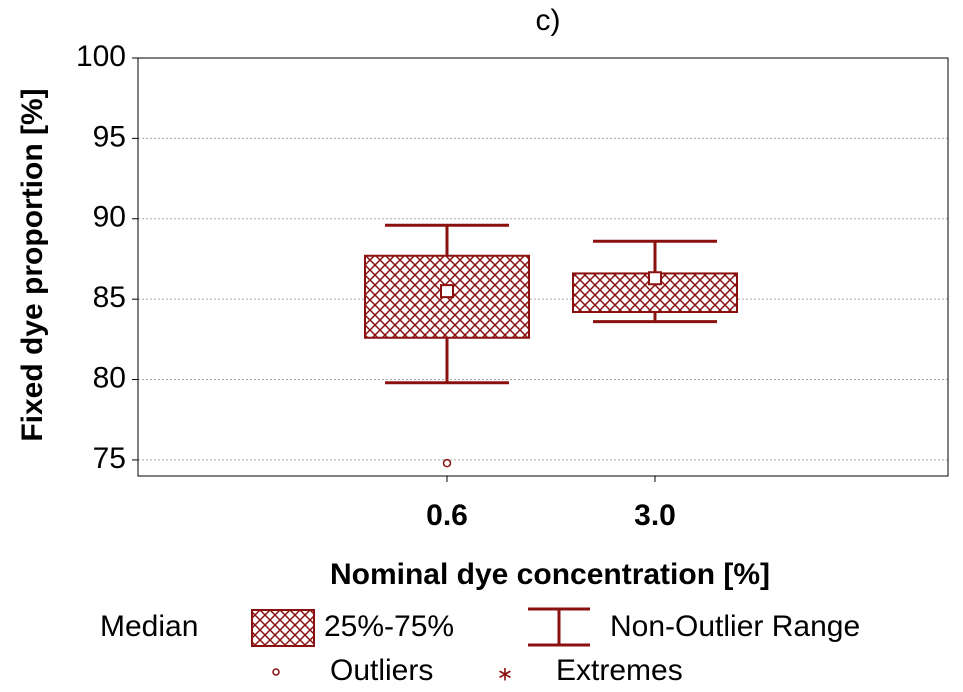  Describe the element at coordinates (101, 56) in the screenshot. I see `y-tick-label: 100` at that location.